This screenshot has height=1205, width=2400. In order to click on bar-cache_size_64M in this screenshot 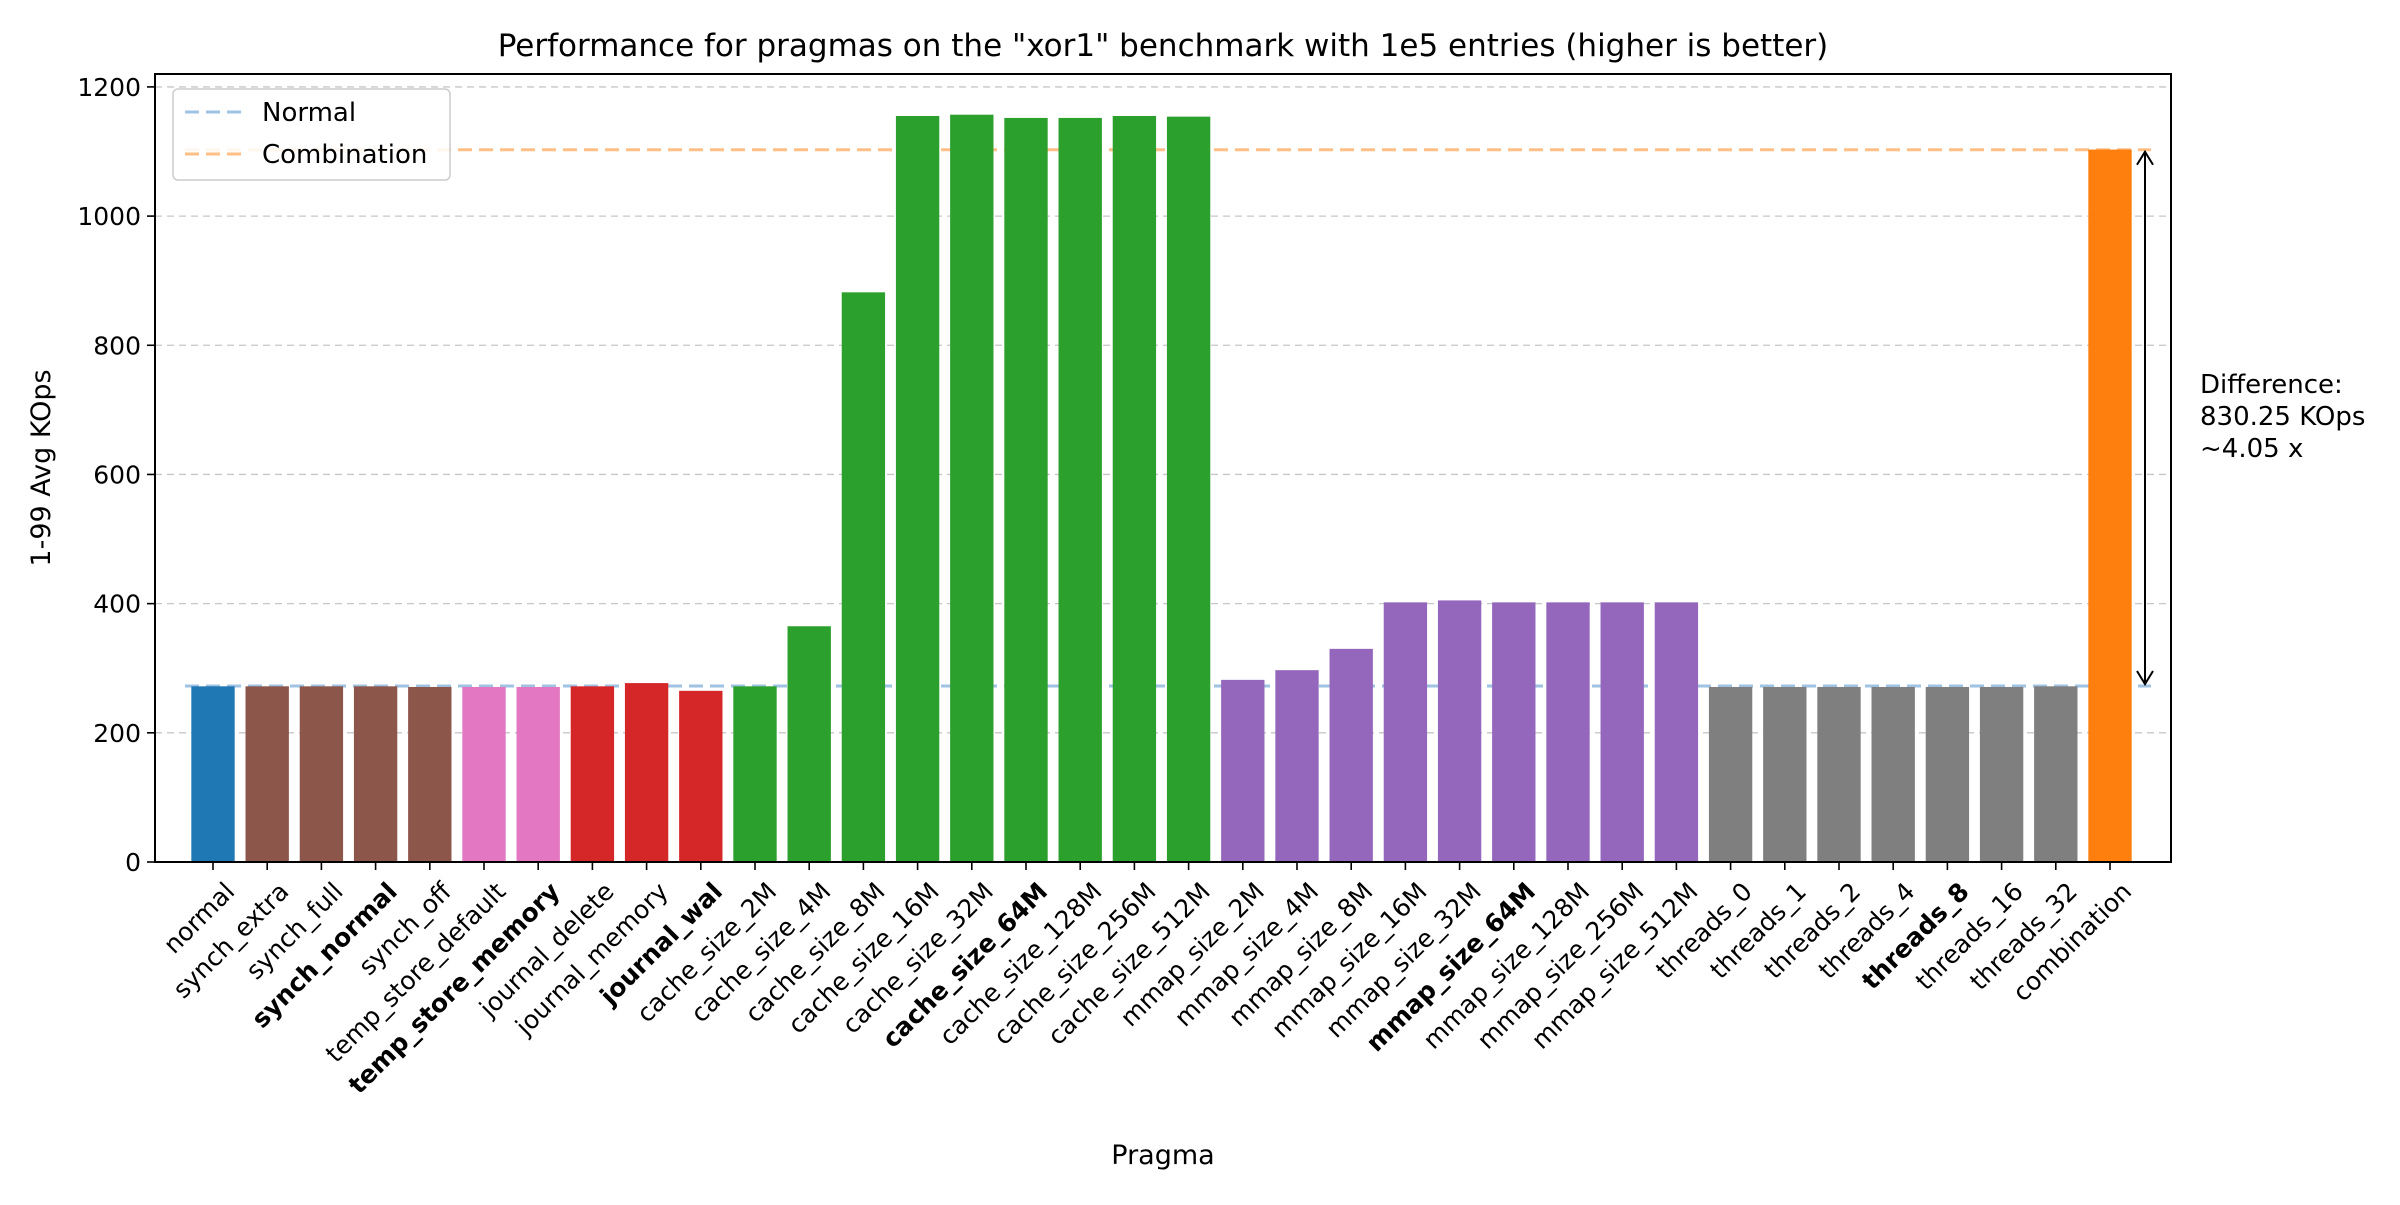, I will do `click(1026, 489)`.